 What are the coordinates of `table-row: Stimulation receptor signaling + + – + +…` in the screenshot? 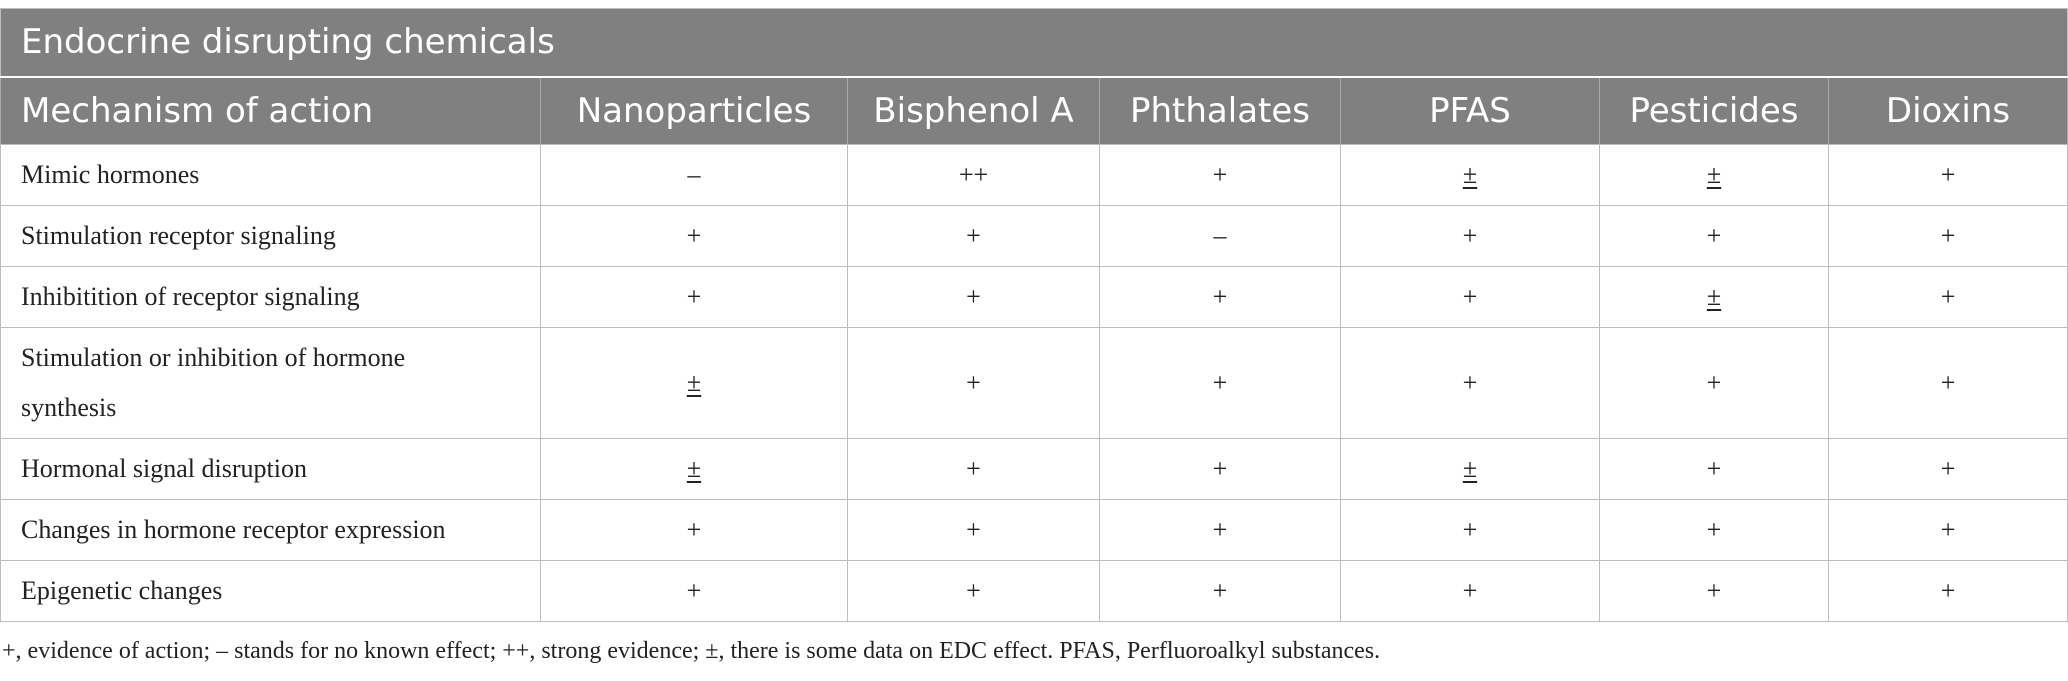 It's located at (1034, 236).